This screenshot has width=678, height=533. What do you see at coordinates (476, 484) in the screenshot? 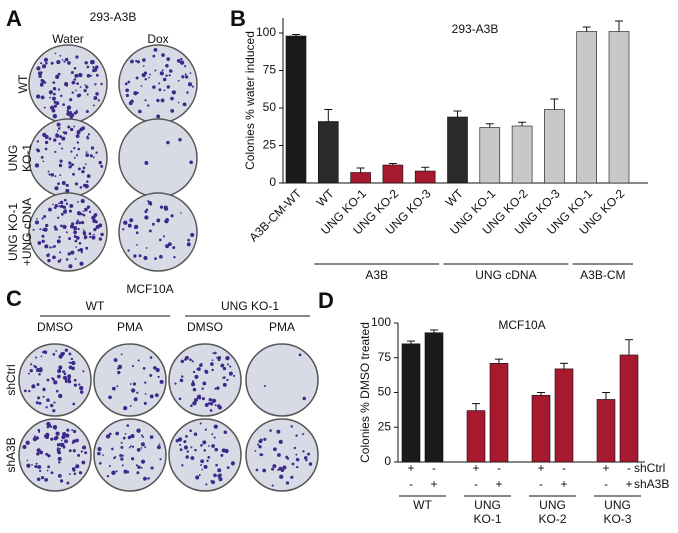
I see `condition-sign: -` at bounding box center [476, 484].